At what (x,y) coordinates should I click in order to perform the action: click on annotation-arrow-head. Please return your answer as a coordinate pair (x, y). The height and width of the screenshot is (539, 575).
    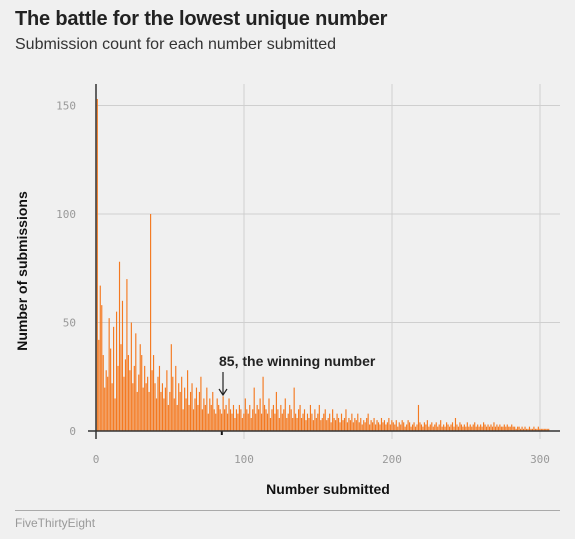
    Looking at the image, I should click on (223, 392).